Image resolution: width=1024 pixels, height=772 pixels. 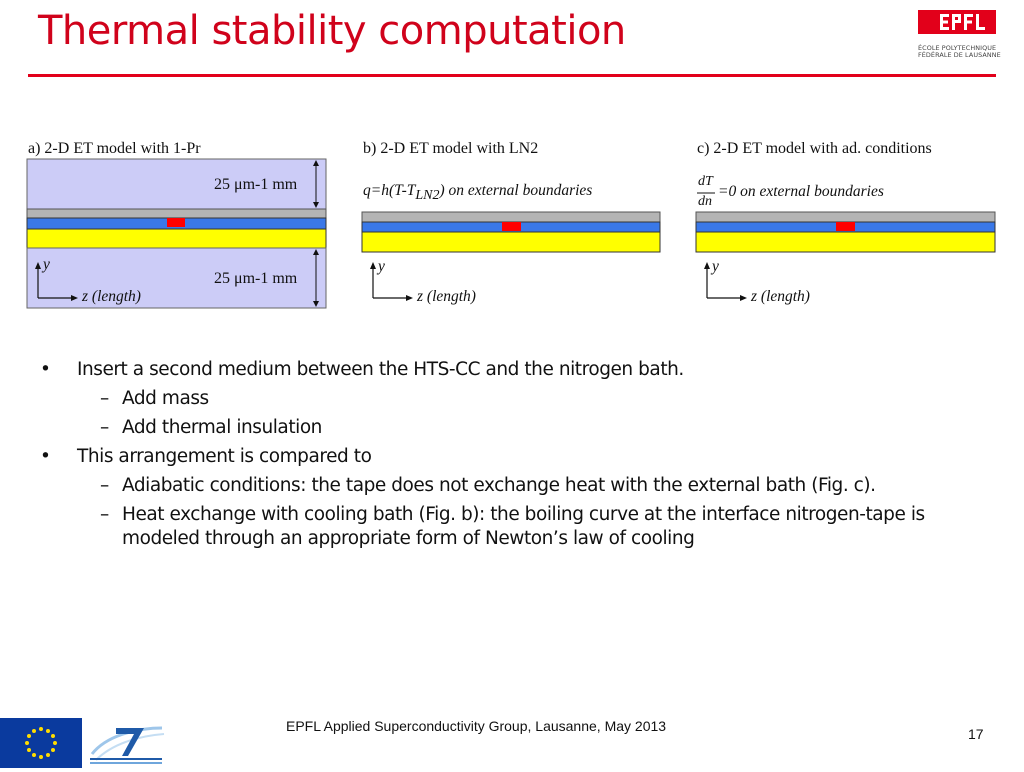 What do you see at coordinates (512, 75) in the screenshot?
I see `title-divider` at bounding box center [512, 75].